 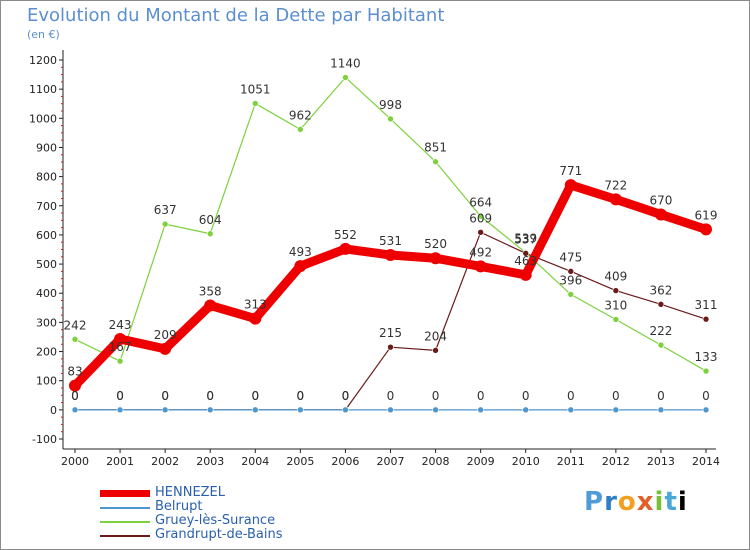 What do you see at coordinates (706, 215) in the screenshot?
I see `data-label: 619` at bounding box center [706, 215].